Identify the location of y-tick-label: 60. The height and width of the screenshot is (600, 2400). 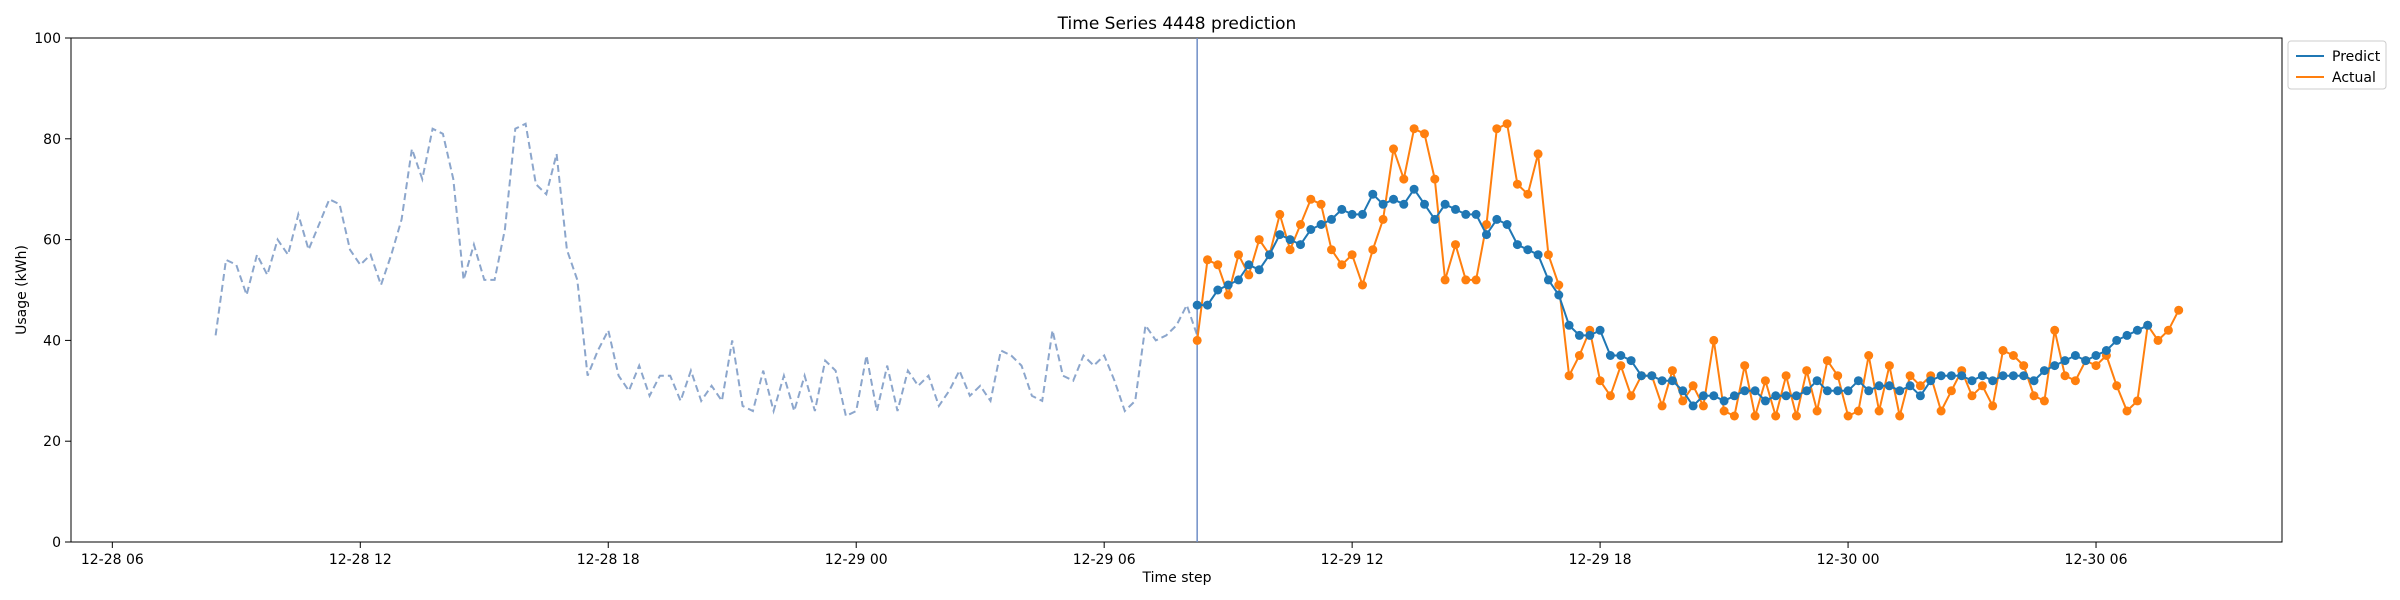
(52, 241).